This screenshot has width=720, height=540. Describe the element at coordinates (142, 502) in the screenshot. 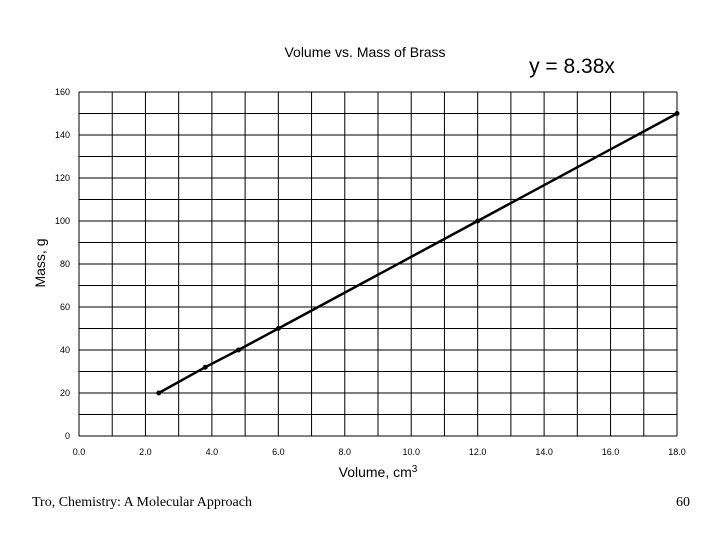

I see `source-citation: Tro, Chemistry: A Molecular Approach` at that location.